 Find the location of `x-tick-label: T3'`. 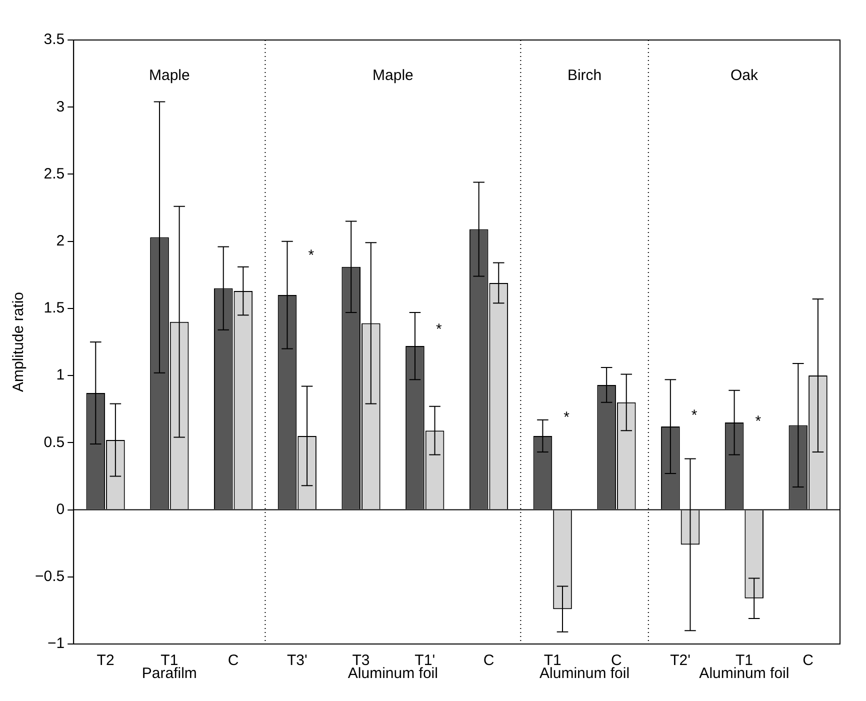

x-tick-label: T3' is located at coordinates (297, 661).